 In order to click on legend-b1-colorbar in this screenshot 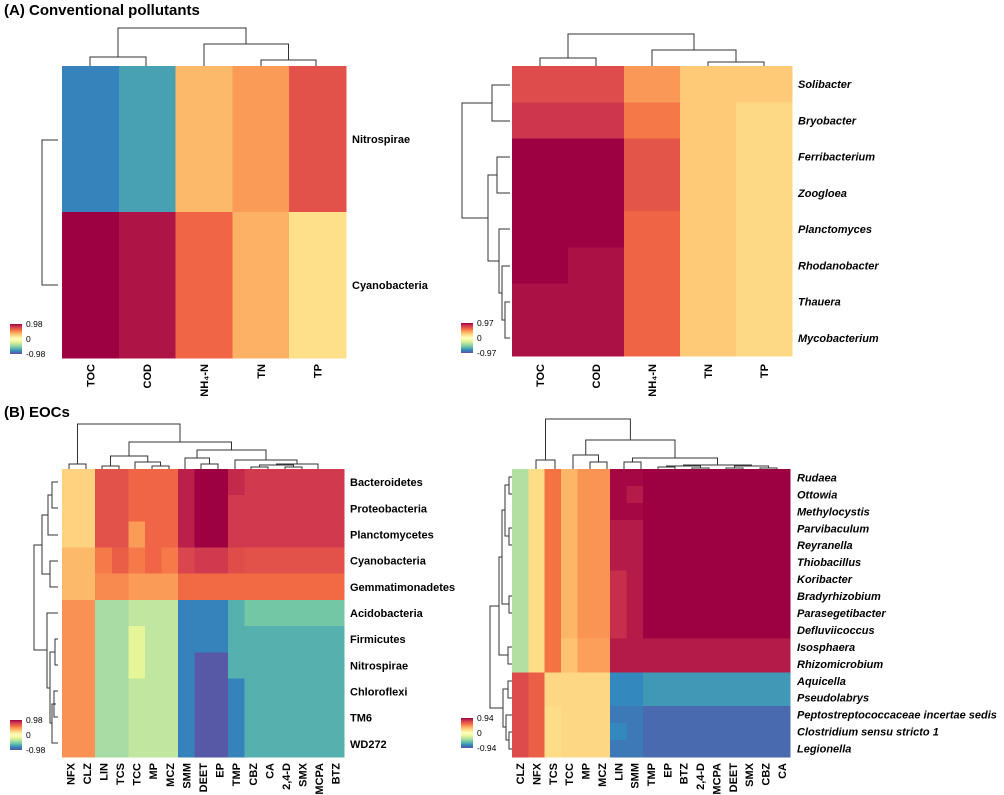, I will do `click(16, 735)`.